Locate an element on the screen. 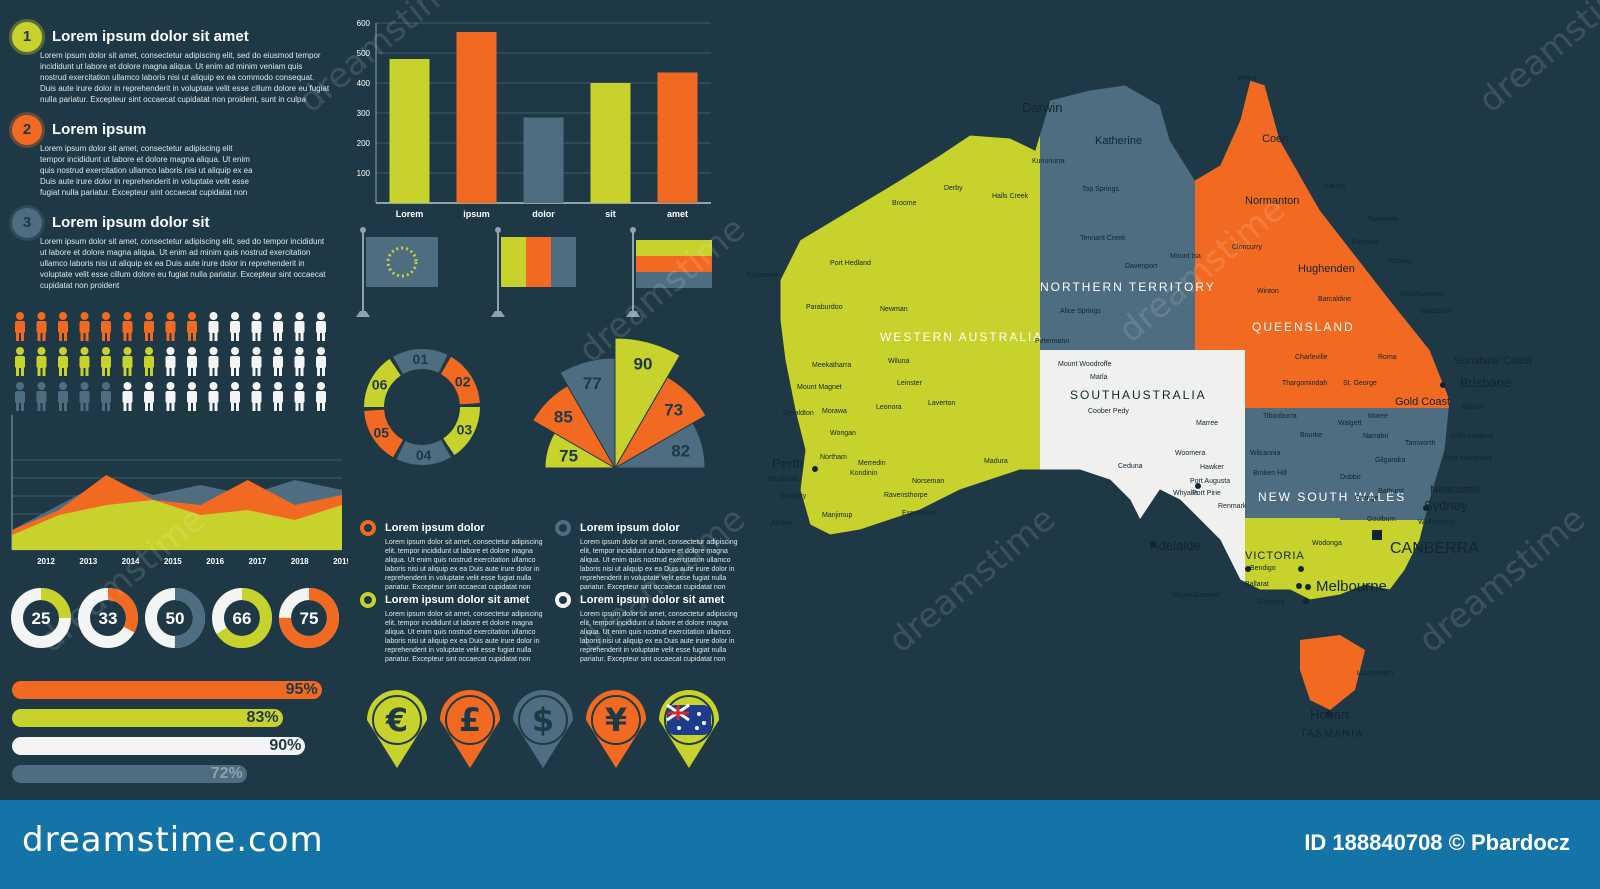 The width and height of the screenshot is (1600, 889). tasmania-region is located at coordinates (1332, 672).